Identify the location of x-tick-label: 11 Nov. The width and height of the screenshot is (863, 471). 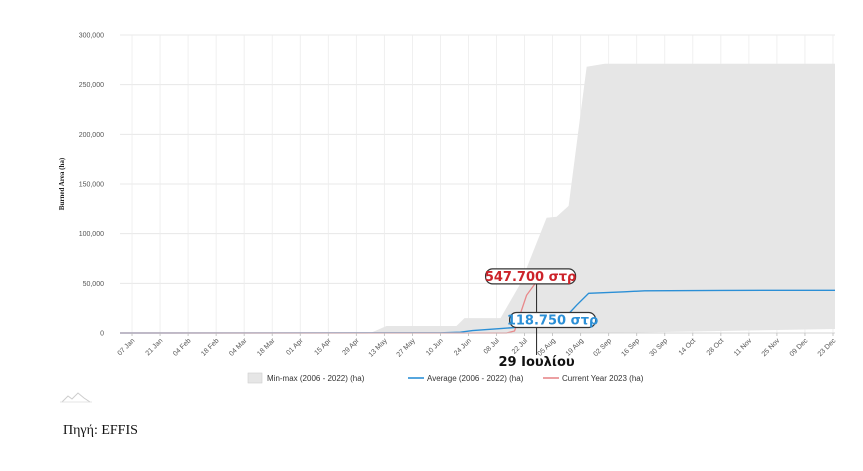
(743, 347).